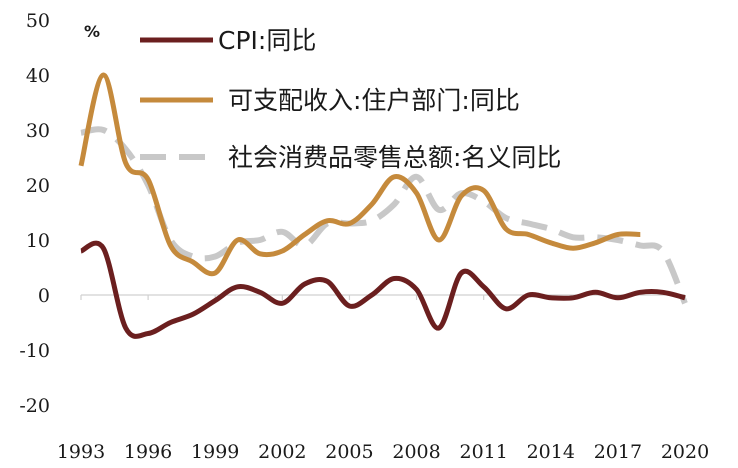 The height and width of the screenshot is (468, 738). Describe the element at coordinates (38, 241) in the screenshot. I see `y-tick-label: 10` at that location.